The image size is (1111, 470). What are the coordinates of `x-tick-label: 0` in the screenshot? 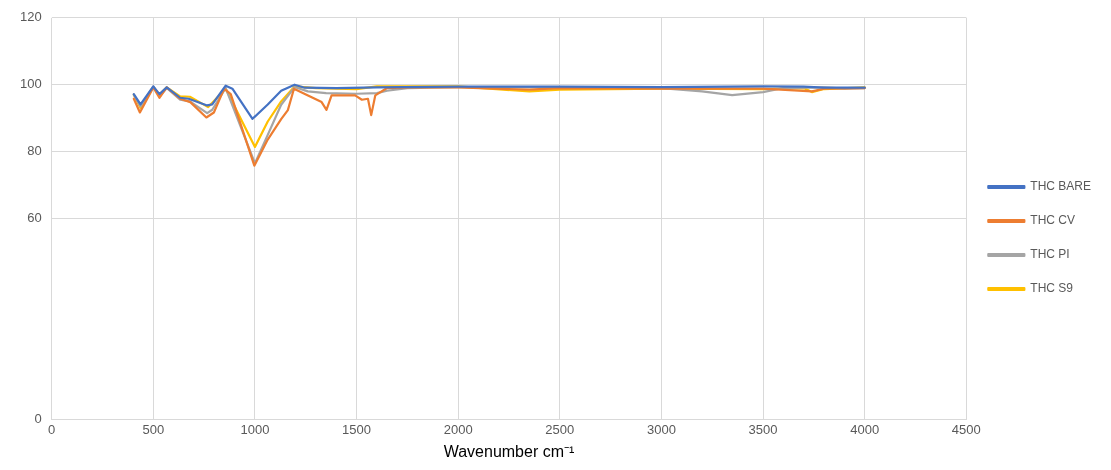 It's located at (52, 429).